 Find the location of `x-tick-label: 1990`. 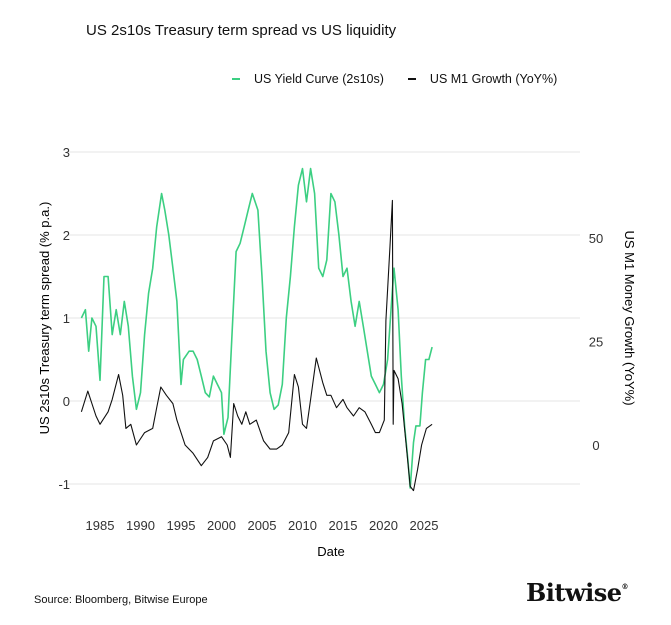

x-tick-label: 1990 is located at coordinates (140, 525).